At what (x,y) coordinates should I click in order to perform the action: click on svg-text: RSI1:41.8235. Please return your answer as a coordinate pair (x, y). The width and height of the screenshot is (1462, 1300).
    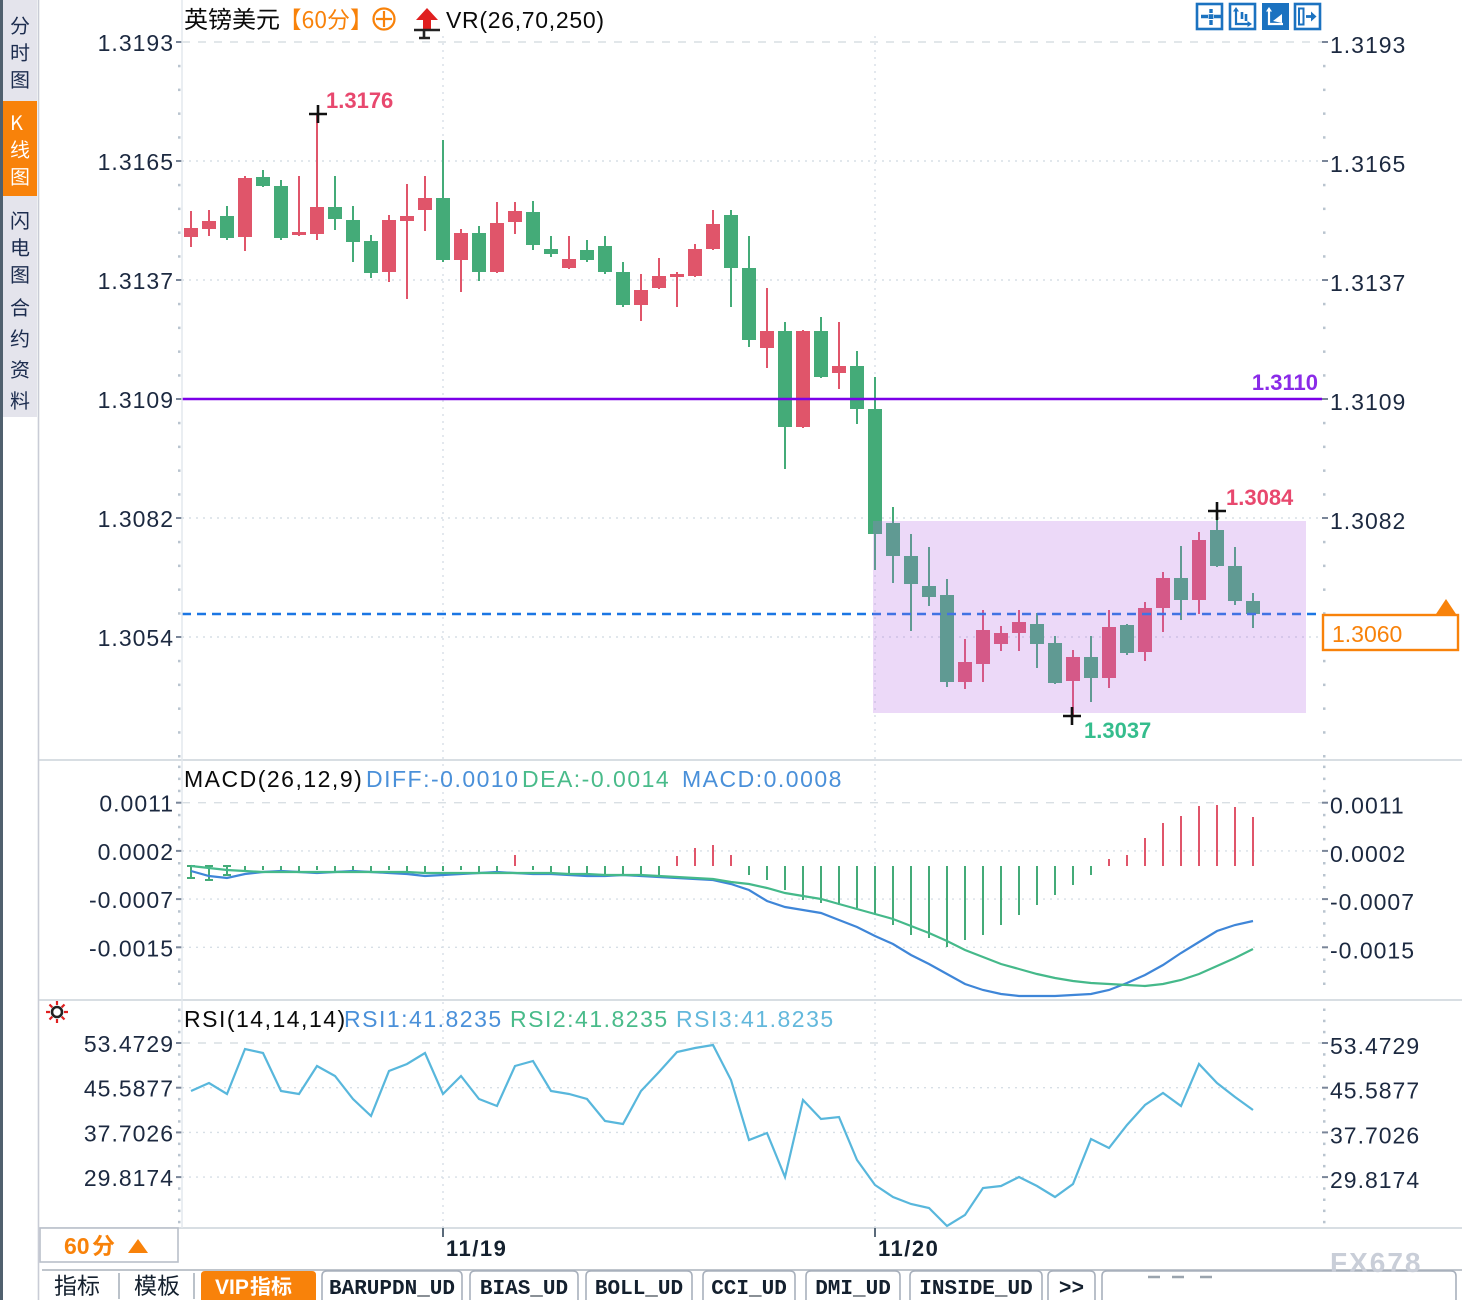
    Looking at the image, I should click on (423, 1019).